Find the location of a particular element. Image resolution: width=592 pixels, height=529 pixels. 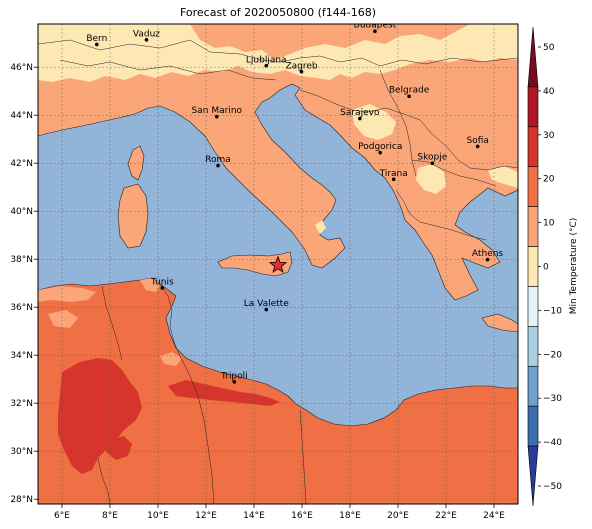

colorbar-tick-label: 40 is located at coordinates (549, 92).